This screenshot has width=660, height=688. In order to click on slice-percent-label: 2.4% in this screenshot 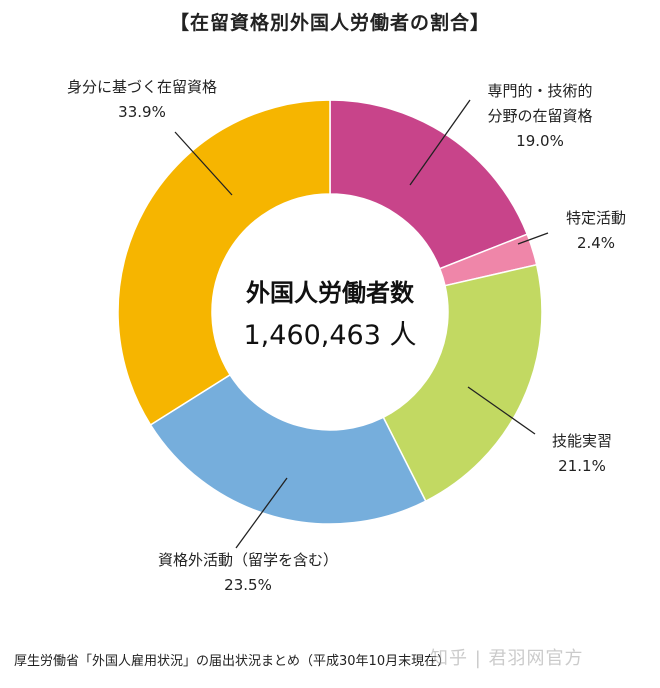, I will do `click(596, 243)`.